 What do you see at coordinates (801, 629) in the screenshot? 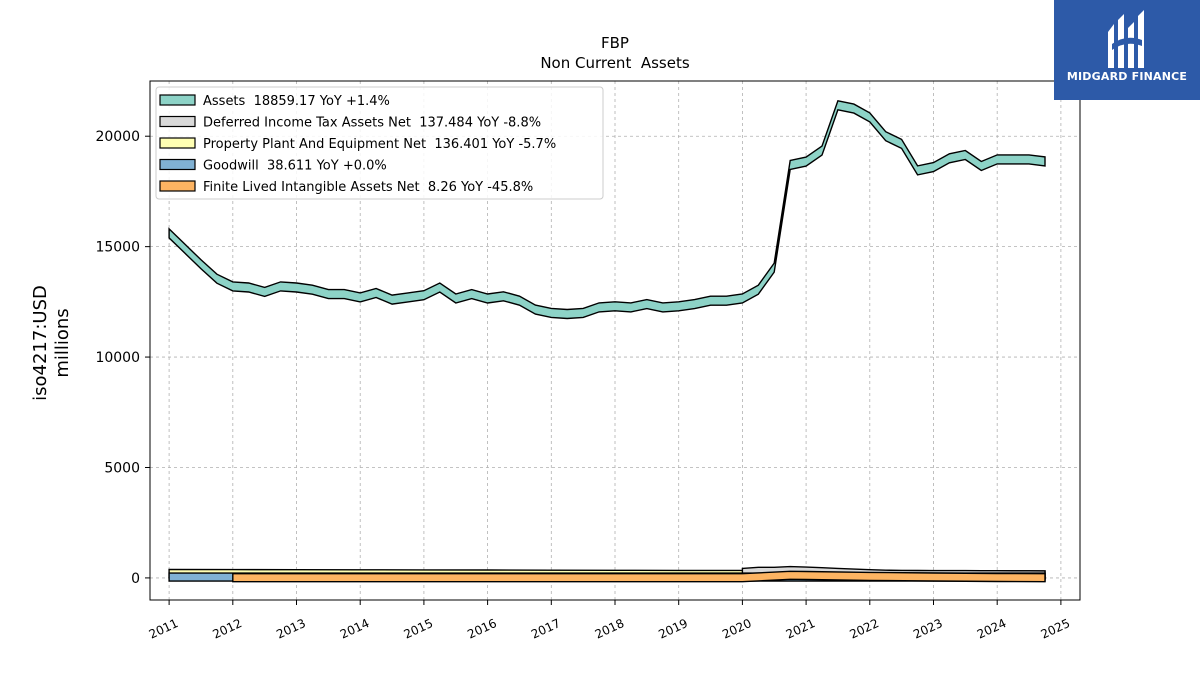
I see `x-tick-label: 2021` at bounding box center [801, 629].